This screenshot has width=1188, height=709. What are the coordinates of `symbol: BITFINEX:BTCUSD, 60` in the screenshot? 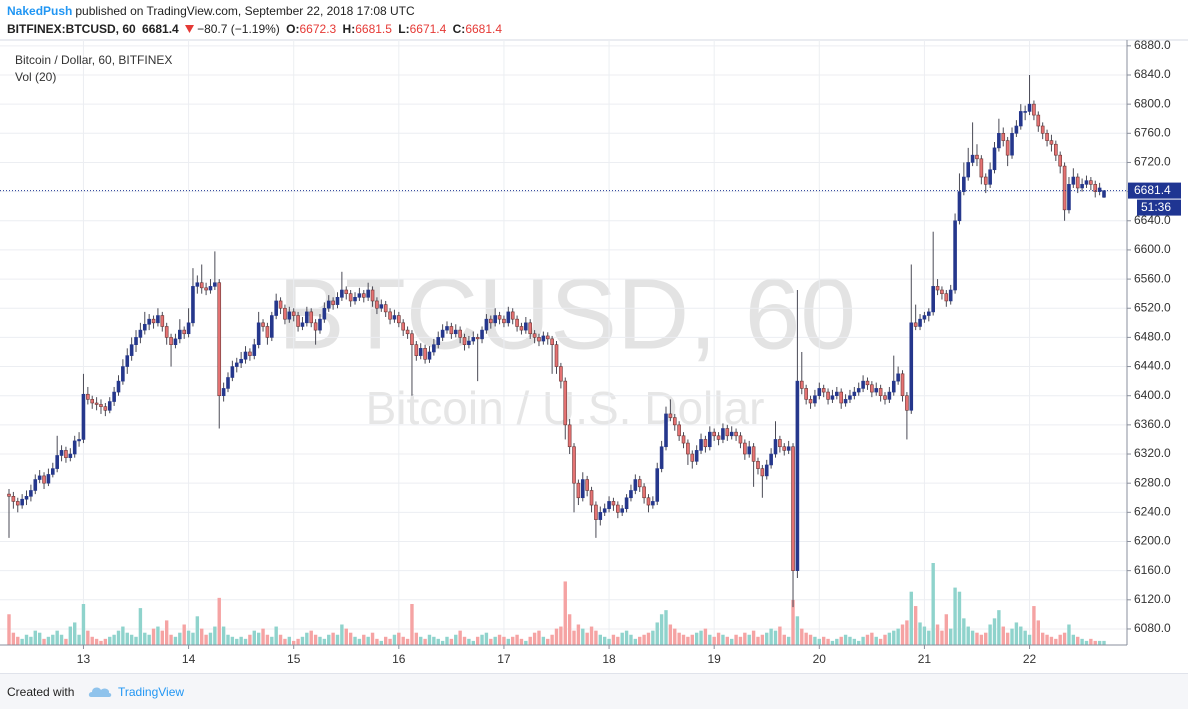 It's located at (71, 29).